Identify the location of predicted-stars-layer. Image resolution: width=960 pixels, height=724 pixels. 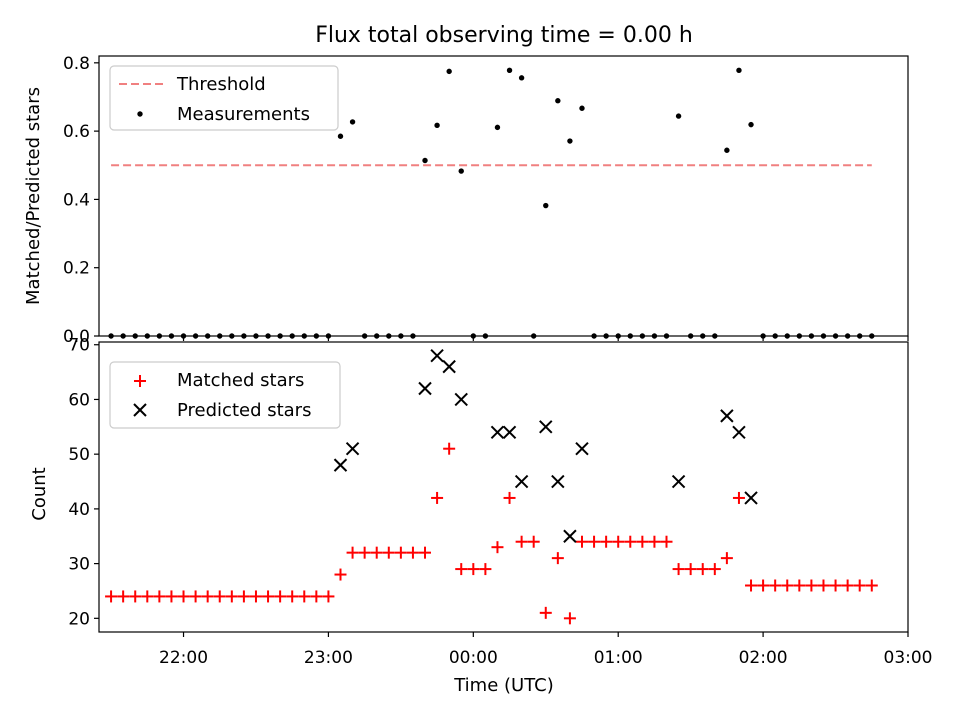
(545, 445).